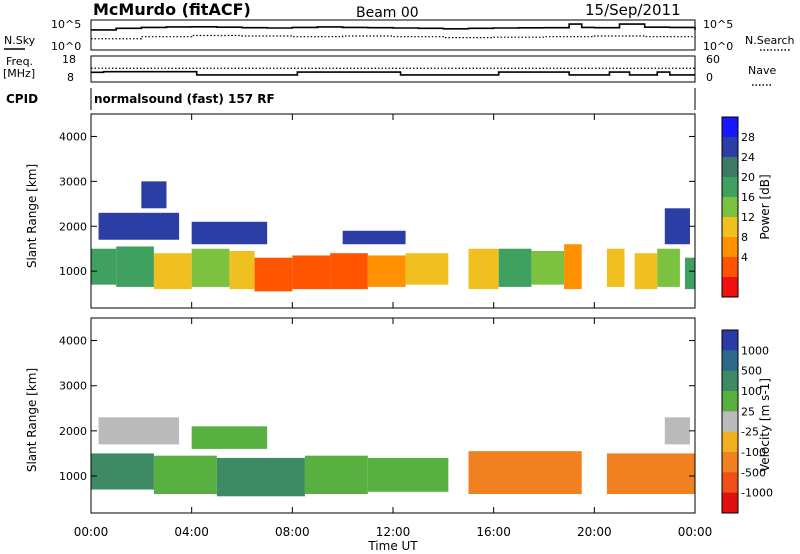 The image size is (800, 554). Describe the element at coordinates (32, 420) in the screenshot. I see `velocity-ylabel: Slant Range [km]` at that location.